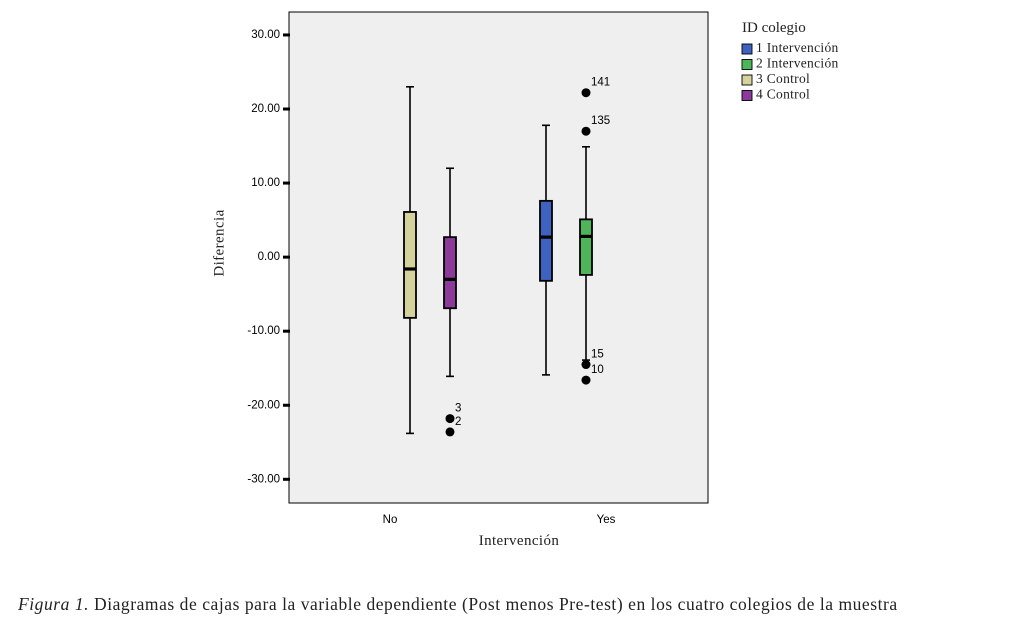 The image size is (1027, 617). What do you see at coordinates (594, 231) in the screenshot?
I see `box-2-intervencion-yes: 141 135 15 10` at bounding box center [594, 231].